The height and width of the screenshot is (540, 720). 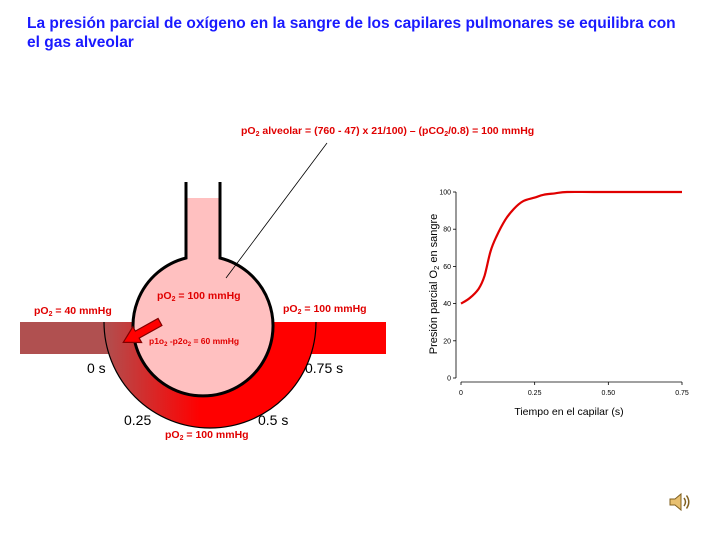 What do you see at coordinates (445, 193) in the screenshot?
I see `y-tick-label: 100` at bounding box center [445, 193].